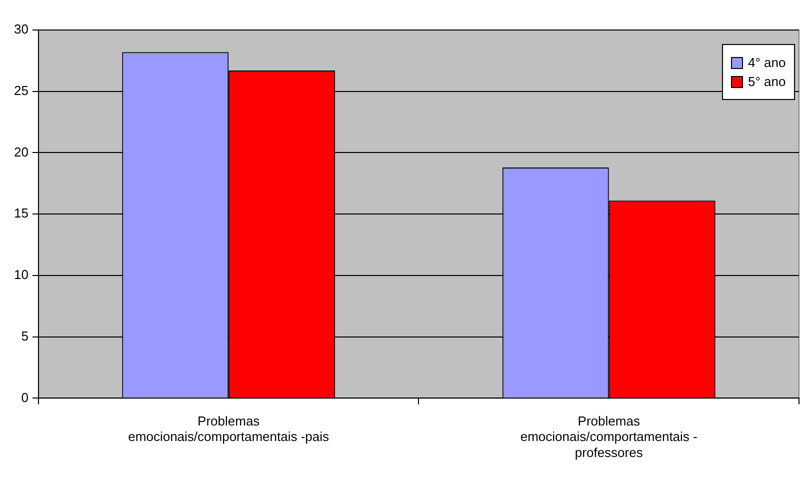 The image size is (811, 479). What do you see at coordinates (21, 29) in the screenshot?
I see `y-tick-label: 30` at bounding box center [21, 29].